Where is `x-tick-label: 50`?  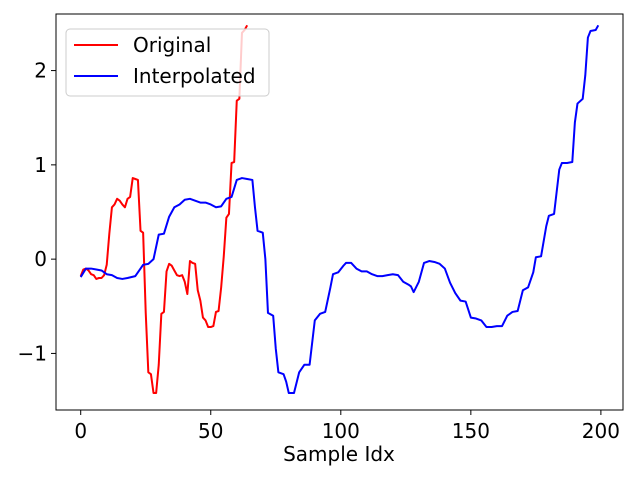 x-tick-label: 50 is located at coordinates (210, 431).